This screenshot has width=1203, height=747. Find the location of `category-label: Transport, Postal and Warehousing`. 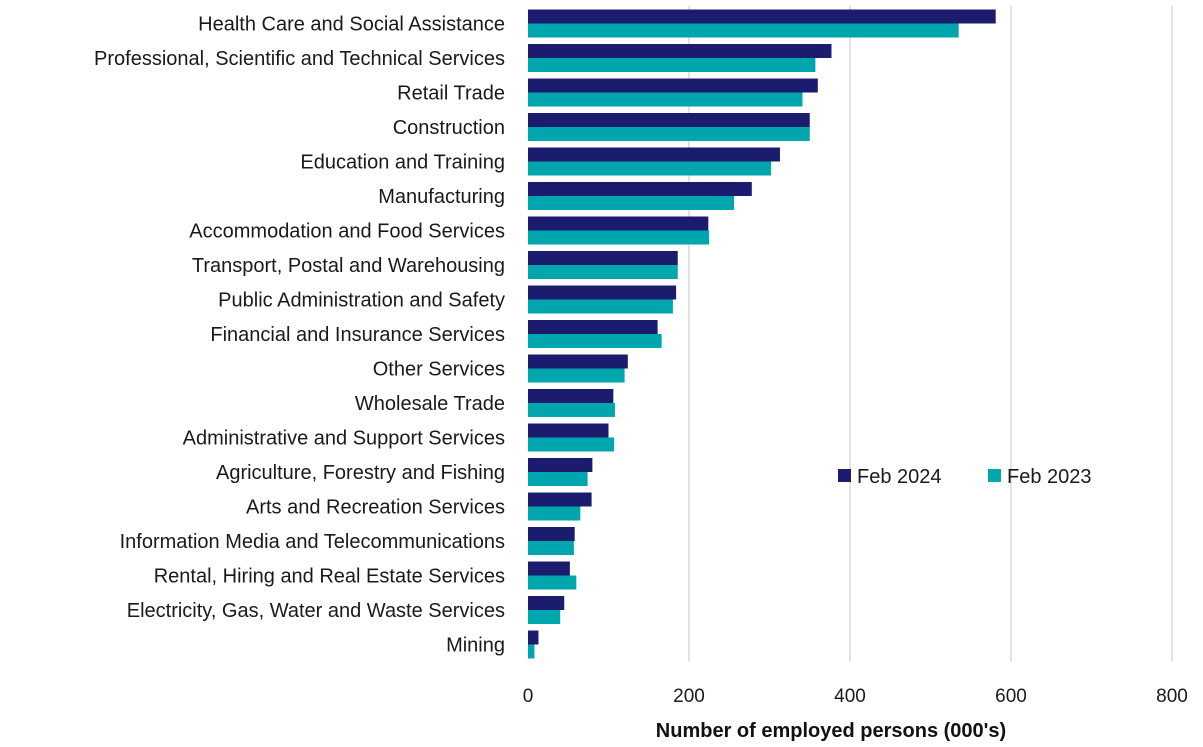

category-label: Transport, Postal and Warehousing is located at coordinates (348, 266).